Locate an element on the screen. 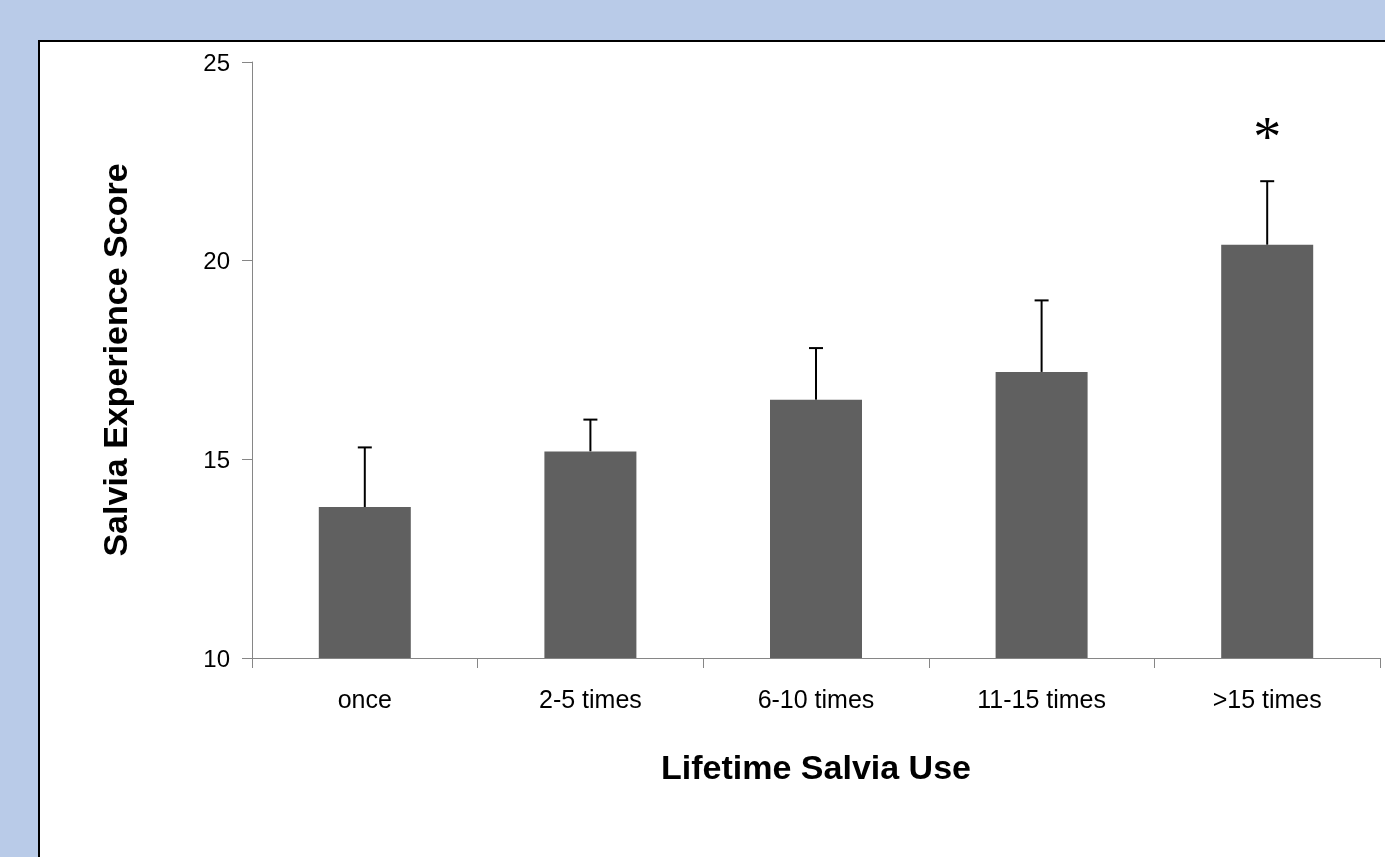 This screenshot has height=857, width=1385. x-tick-label: 11-15 times is located at coordinates (1041, 698).